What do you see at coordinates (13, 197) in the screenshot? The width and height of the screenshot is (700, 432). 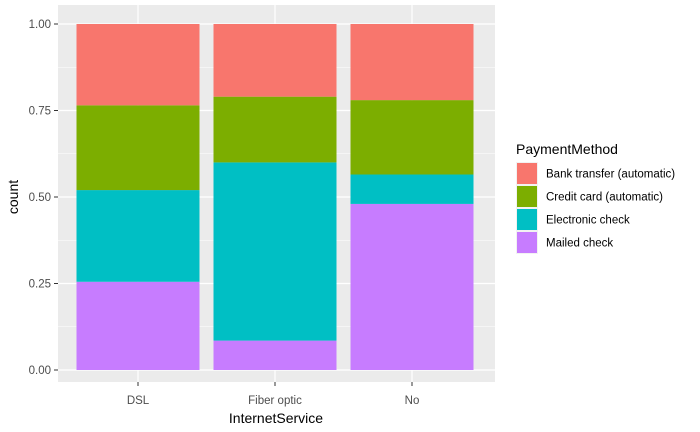 I see `y-axis-title: count` at bounding box center [13, 197].